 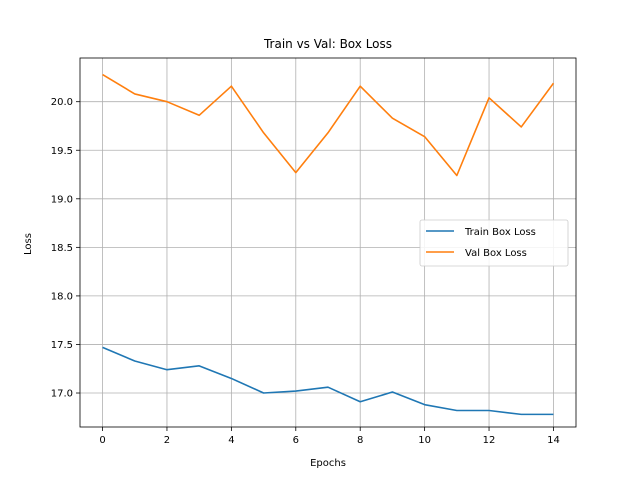 What do you see at coordinates (327, 44) in the screenshot?
I see `chart-title: Train vs Val: Box Loss` at bounding box center [327, 44].